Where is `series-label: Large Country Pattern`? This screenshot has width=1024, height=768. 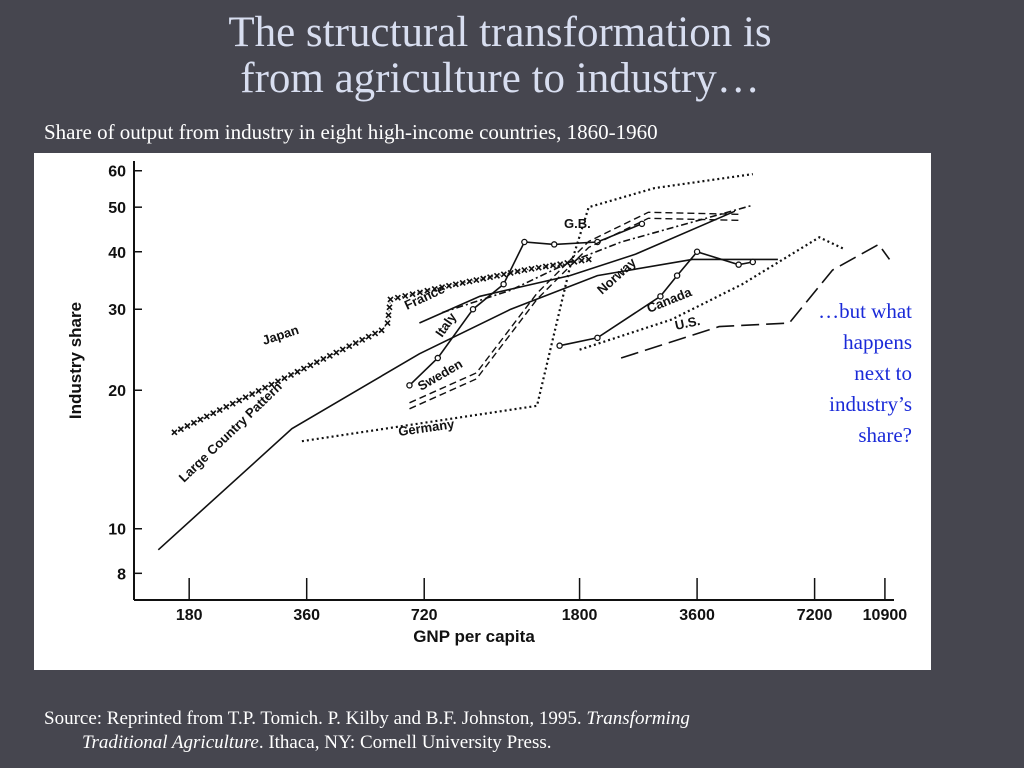 series-label: Large Country Pattern is located at coordinates (230, 432).